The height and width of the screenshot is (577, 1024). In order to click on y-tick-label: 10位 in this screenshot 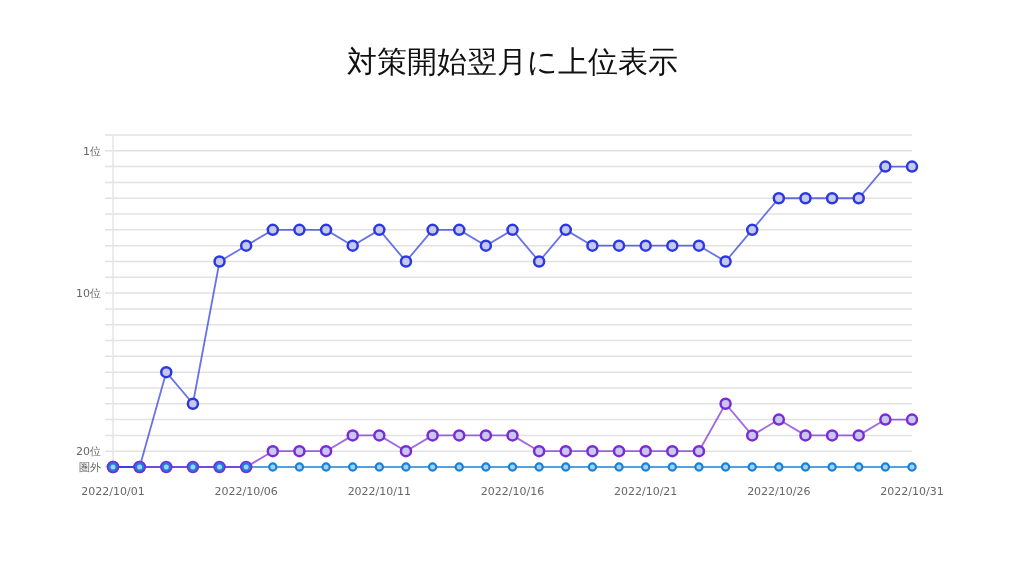, I will do `click(88, 294)`.